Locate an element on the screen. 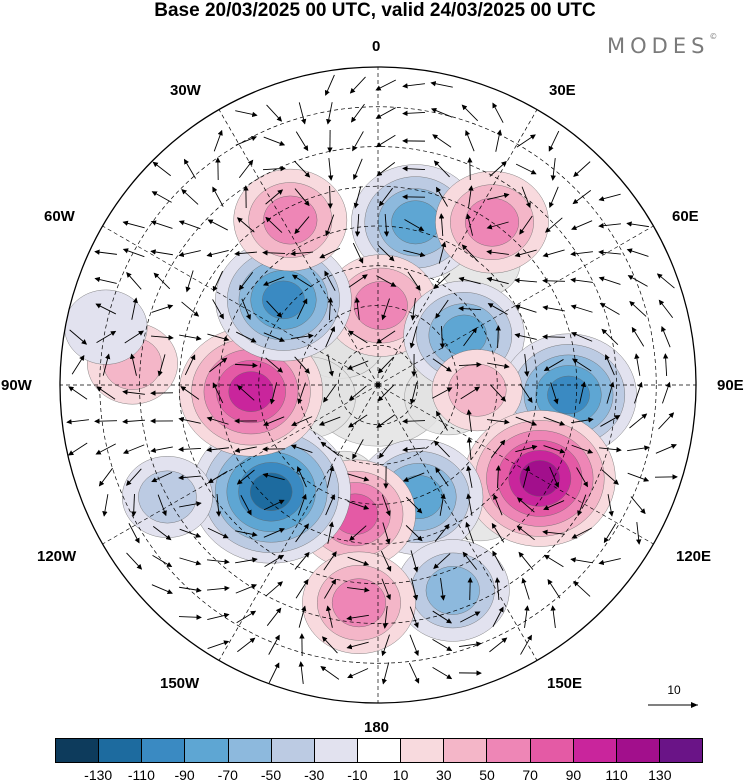  meridian-line is located at coordinates (457, 522).